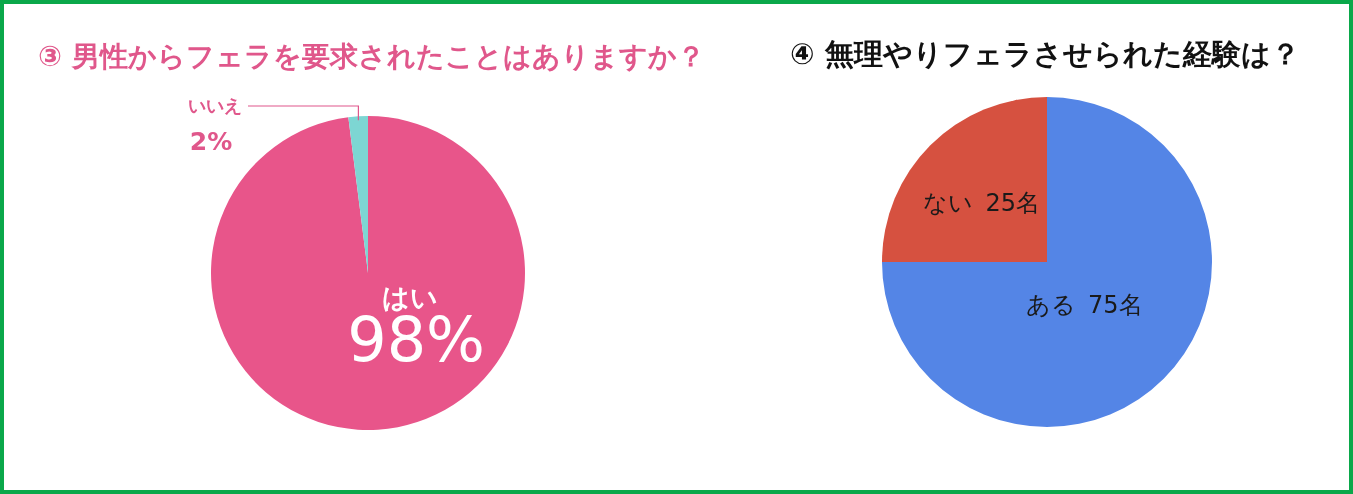  I want to click on label: ある, so click(1051, 305).